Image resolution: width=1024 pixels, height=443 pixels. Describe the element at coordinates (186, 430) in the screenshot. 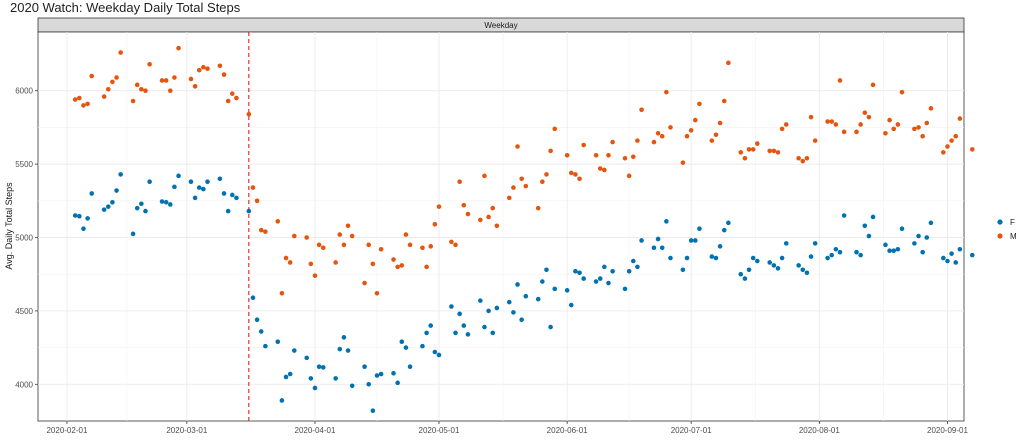

I see `x-tick-label: 2020-03-01` at that location.